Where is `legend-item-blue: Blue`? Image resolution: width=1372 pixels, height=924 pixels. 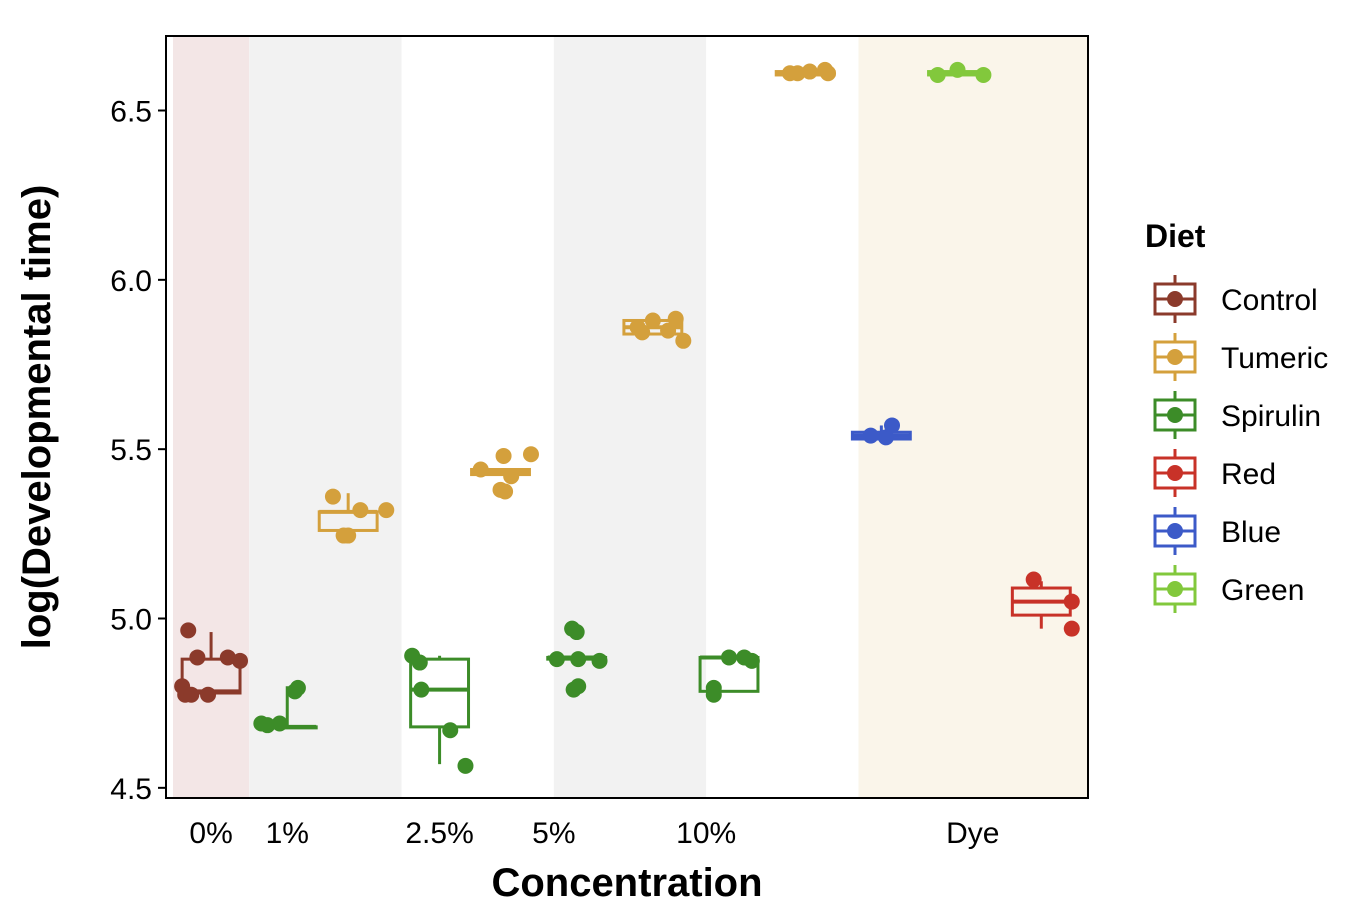 legend-item-blue: Blue is located at coordinates (1217, 531).